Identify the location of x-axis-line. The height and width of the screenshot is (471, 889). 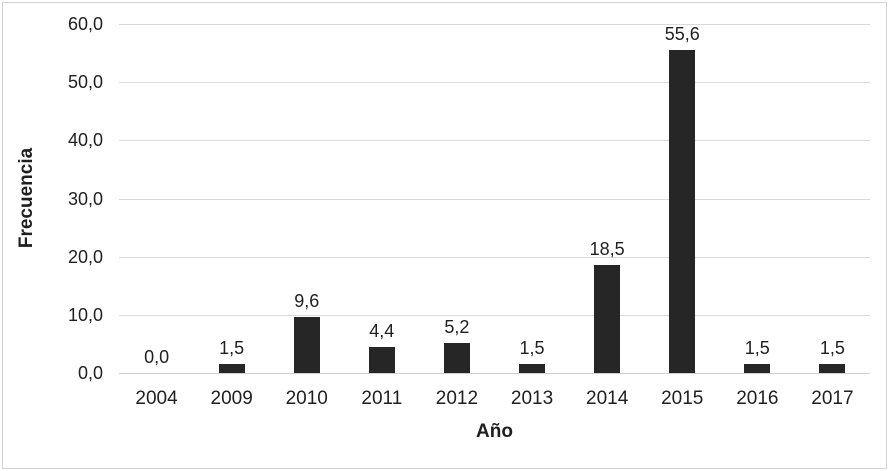
(494, 373).